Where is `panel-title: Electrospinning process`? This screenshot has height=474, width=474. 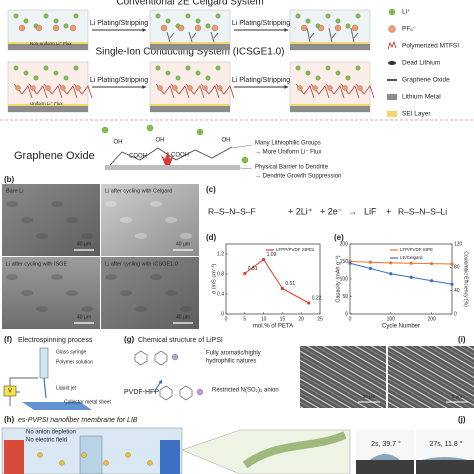
panel-title: Electrospinning process is located at coordinates (55, 340).